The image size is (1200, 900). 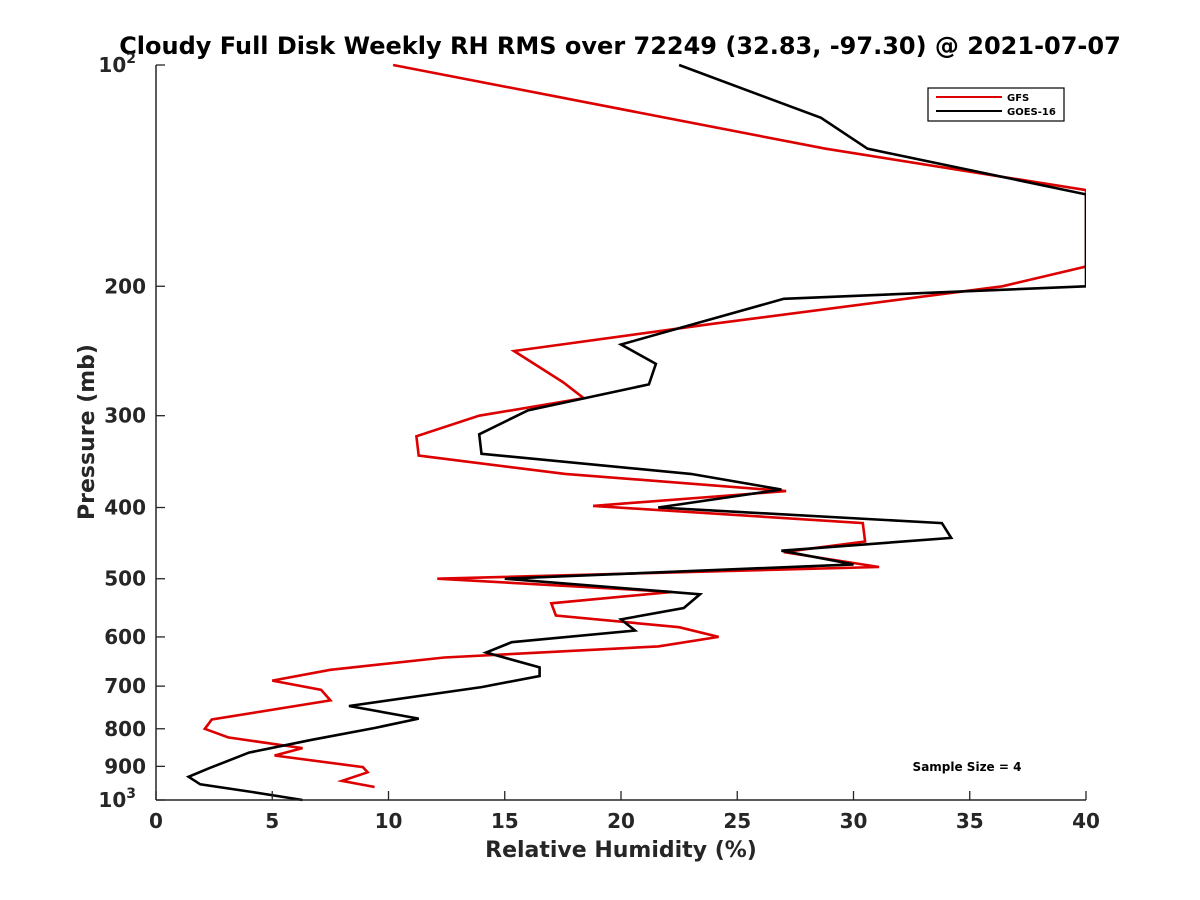 What do you see at coordinates (125, 686) in the screenshot?
I see `y-tick-label: 700` at bounding box center [125, 686].